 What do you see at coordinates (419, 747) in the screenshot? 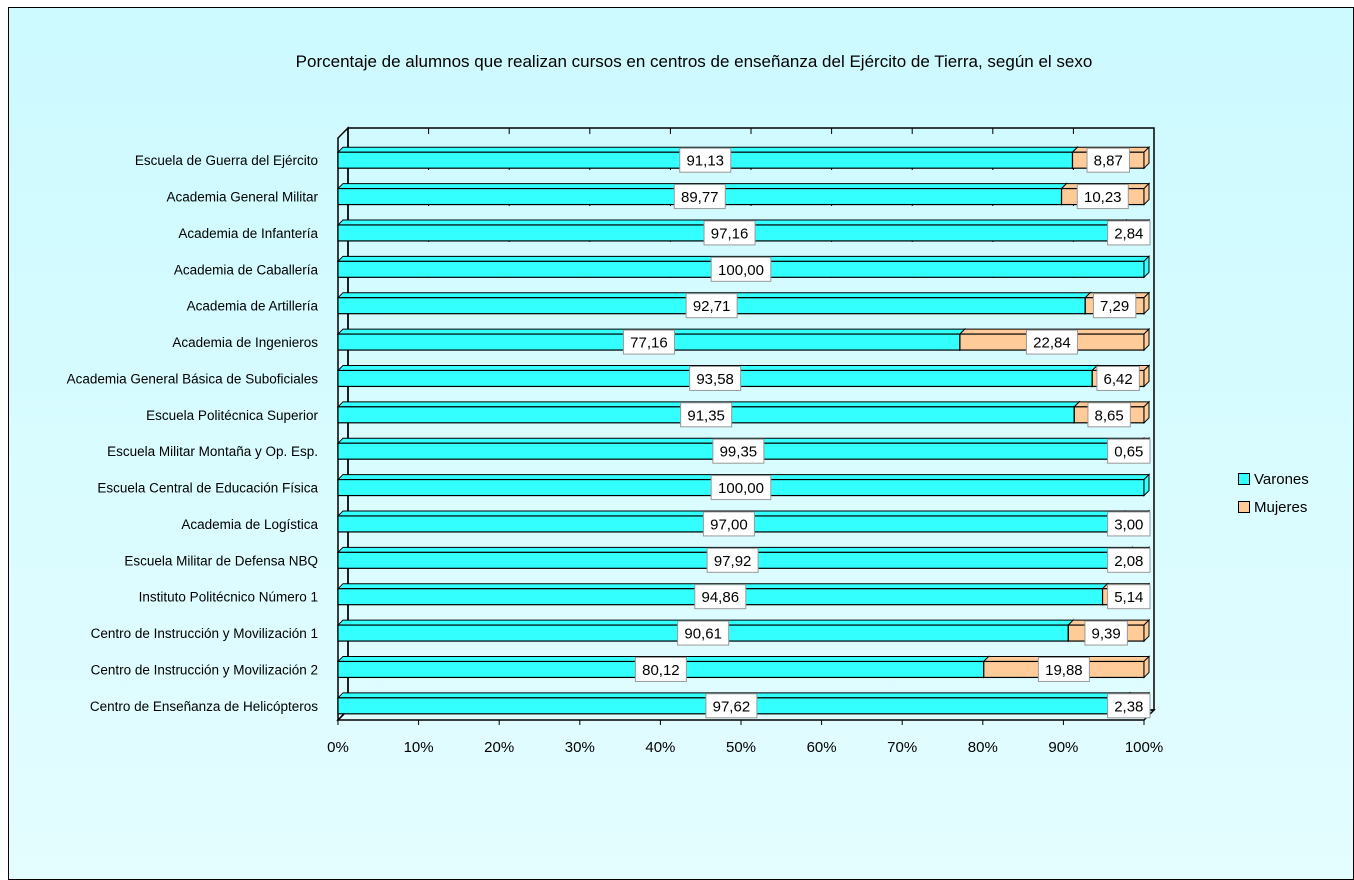
I see `x-tick-label: 10%` at bounding box center [419, 747].